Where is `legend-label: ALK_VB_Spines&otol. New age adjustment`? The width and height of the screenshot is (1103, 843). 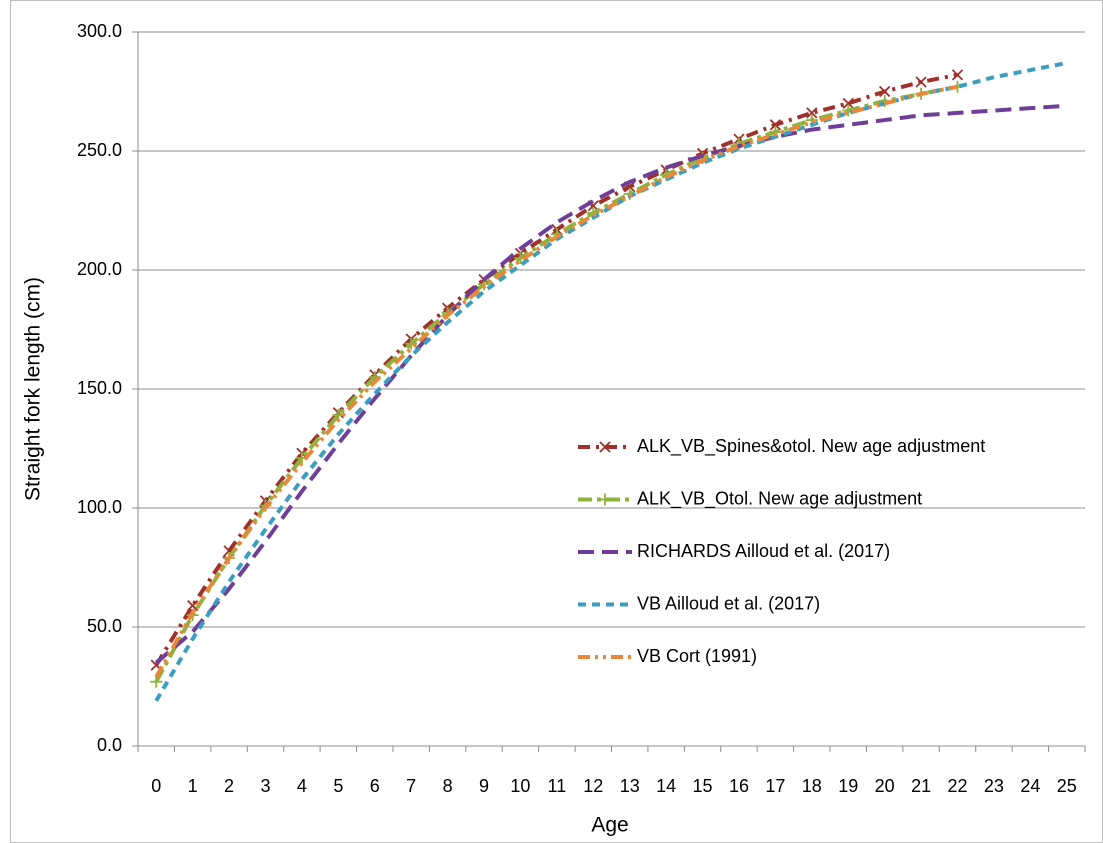
legend-label: ALK_VB_Spines&otol. New age adjustment is located at coordinates (811, 446).